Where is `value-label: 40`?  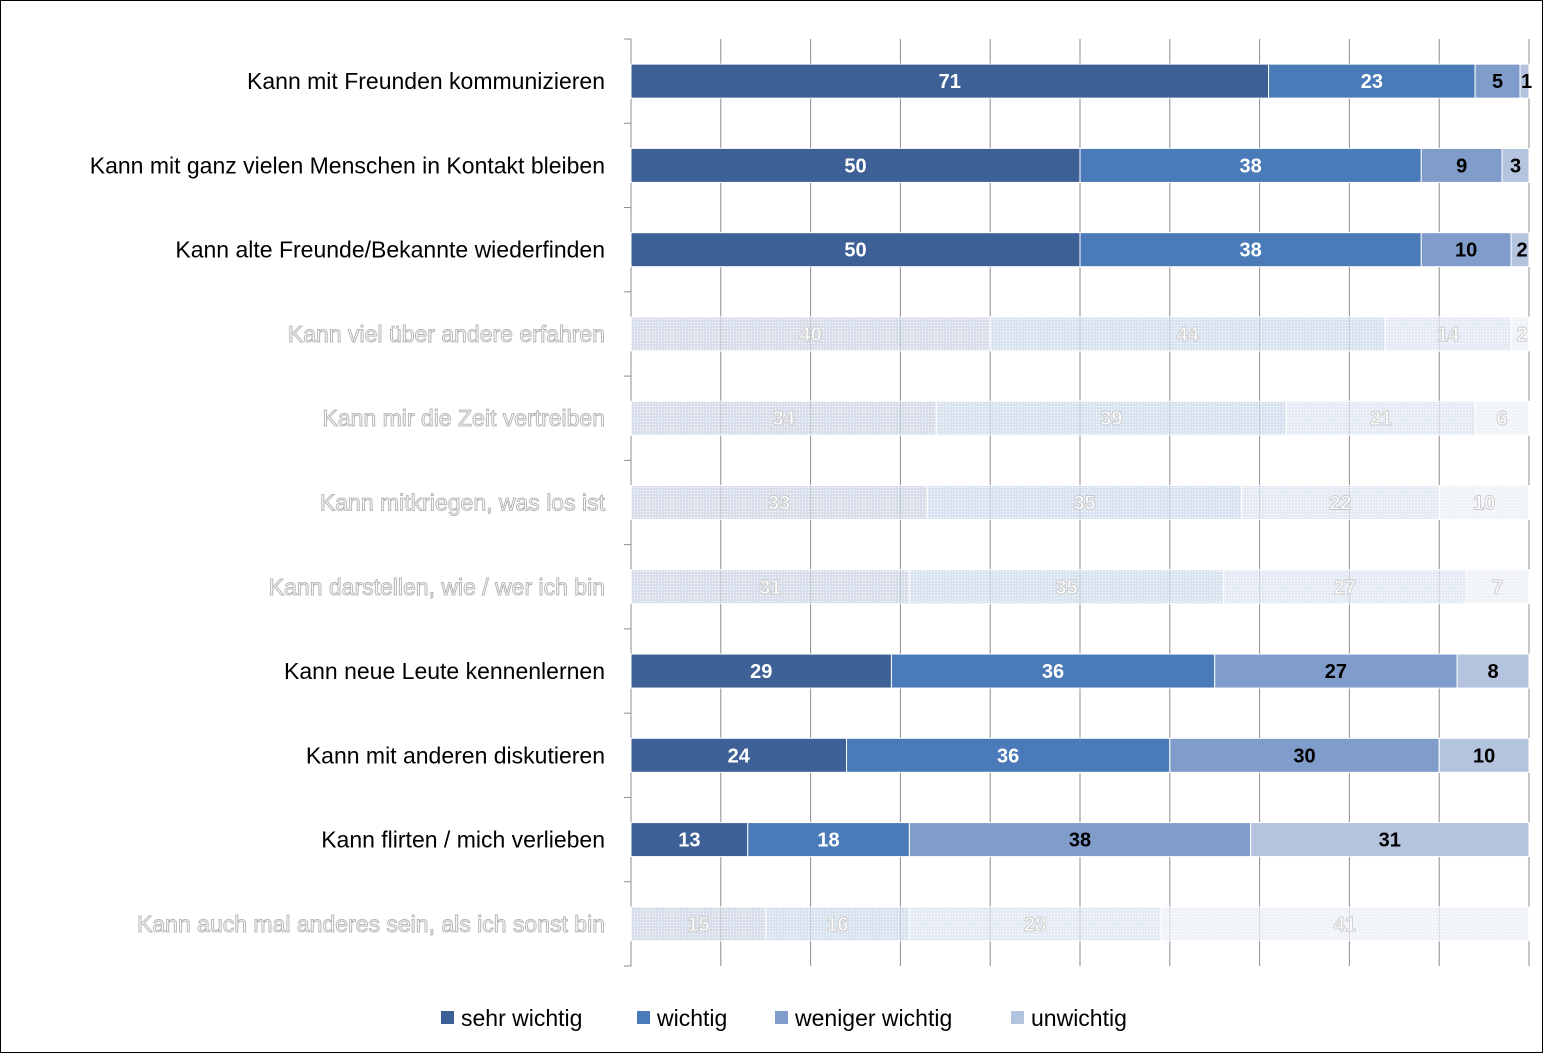 value-label: 40 is located at coordinates (810, 335).